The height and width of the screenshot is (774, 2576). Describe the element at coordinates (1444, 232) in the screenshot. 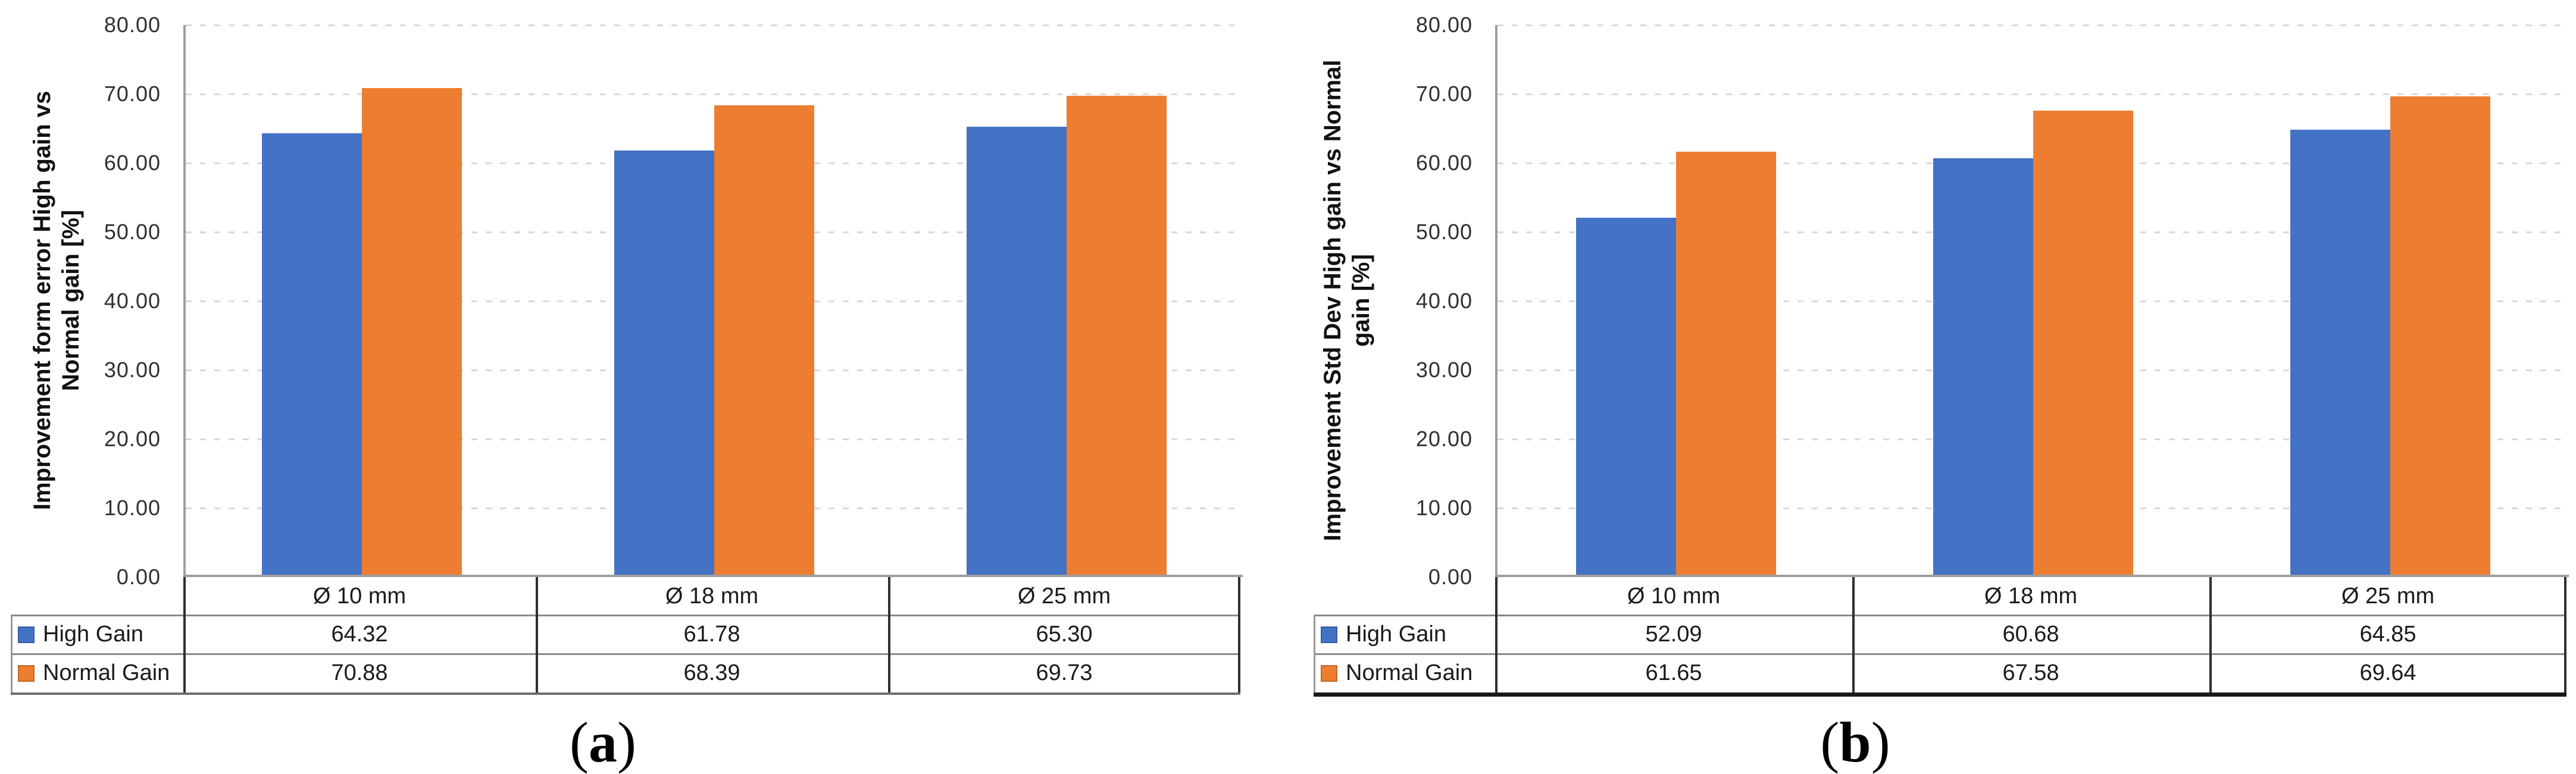

I see `y-tick-label: 50.00` at that location.